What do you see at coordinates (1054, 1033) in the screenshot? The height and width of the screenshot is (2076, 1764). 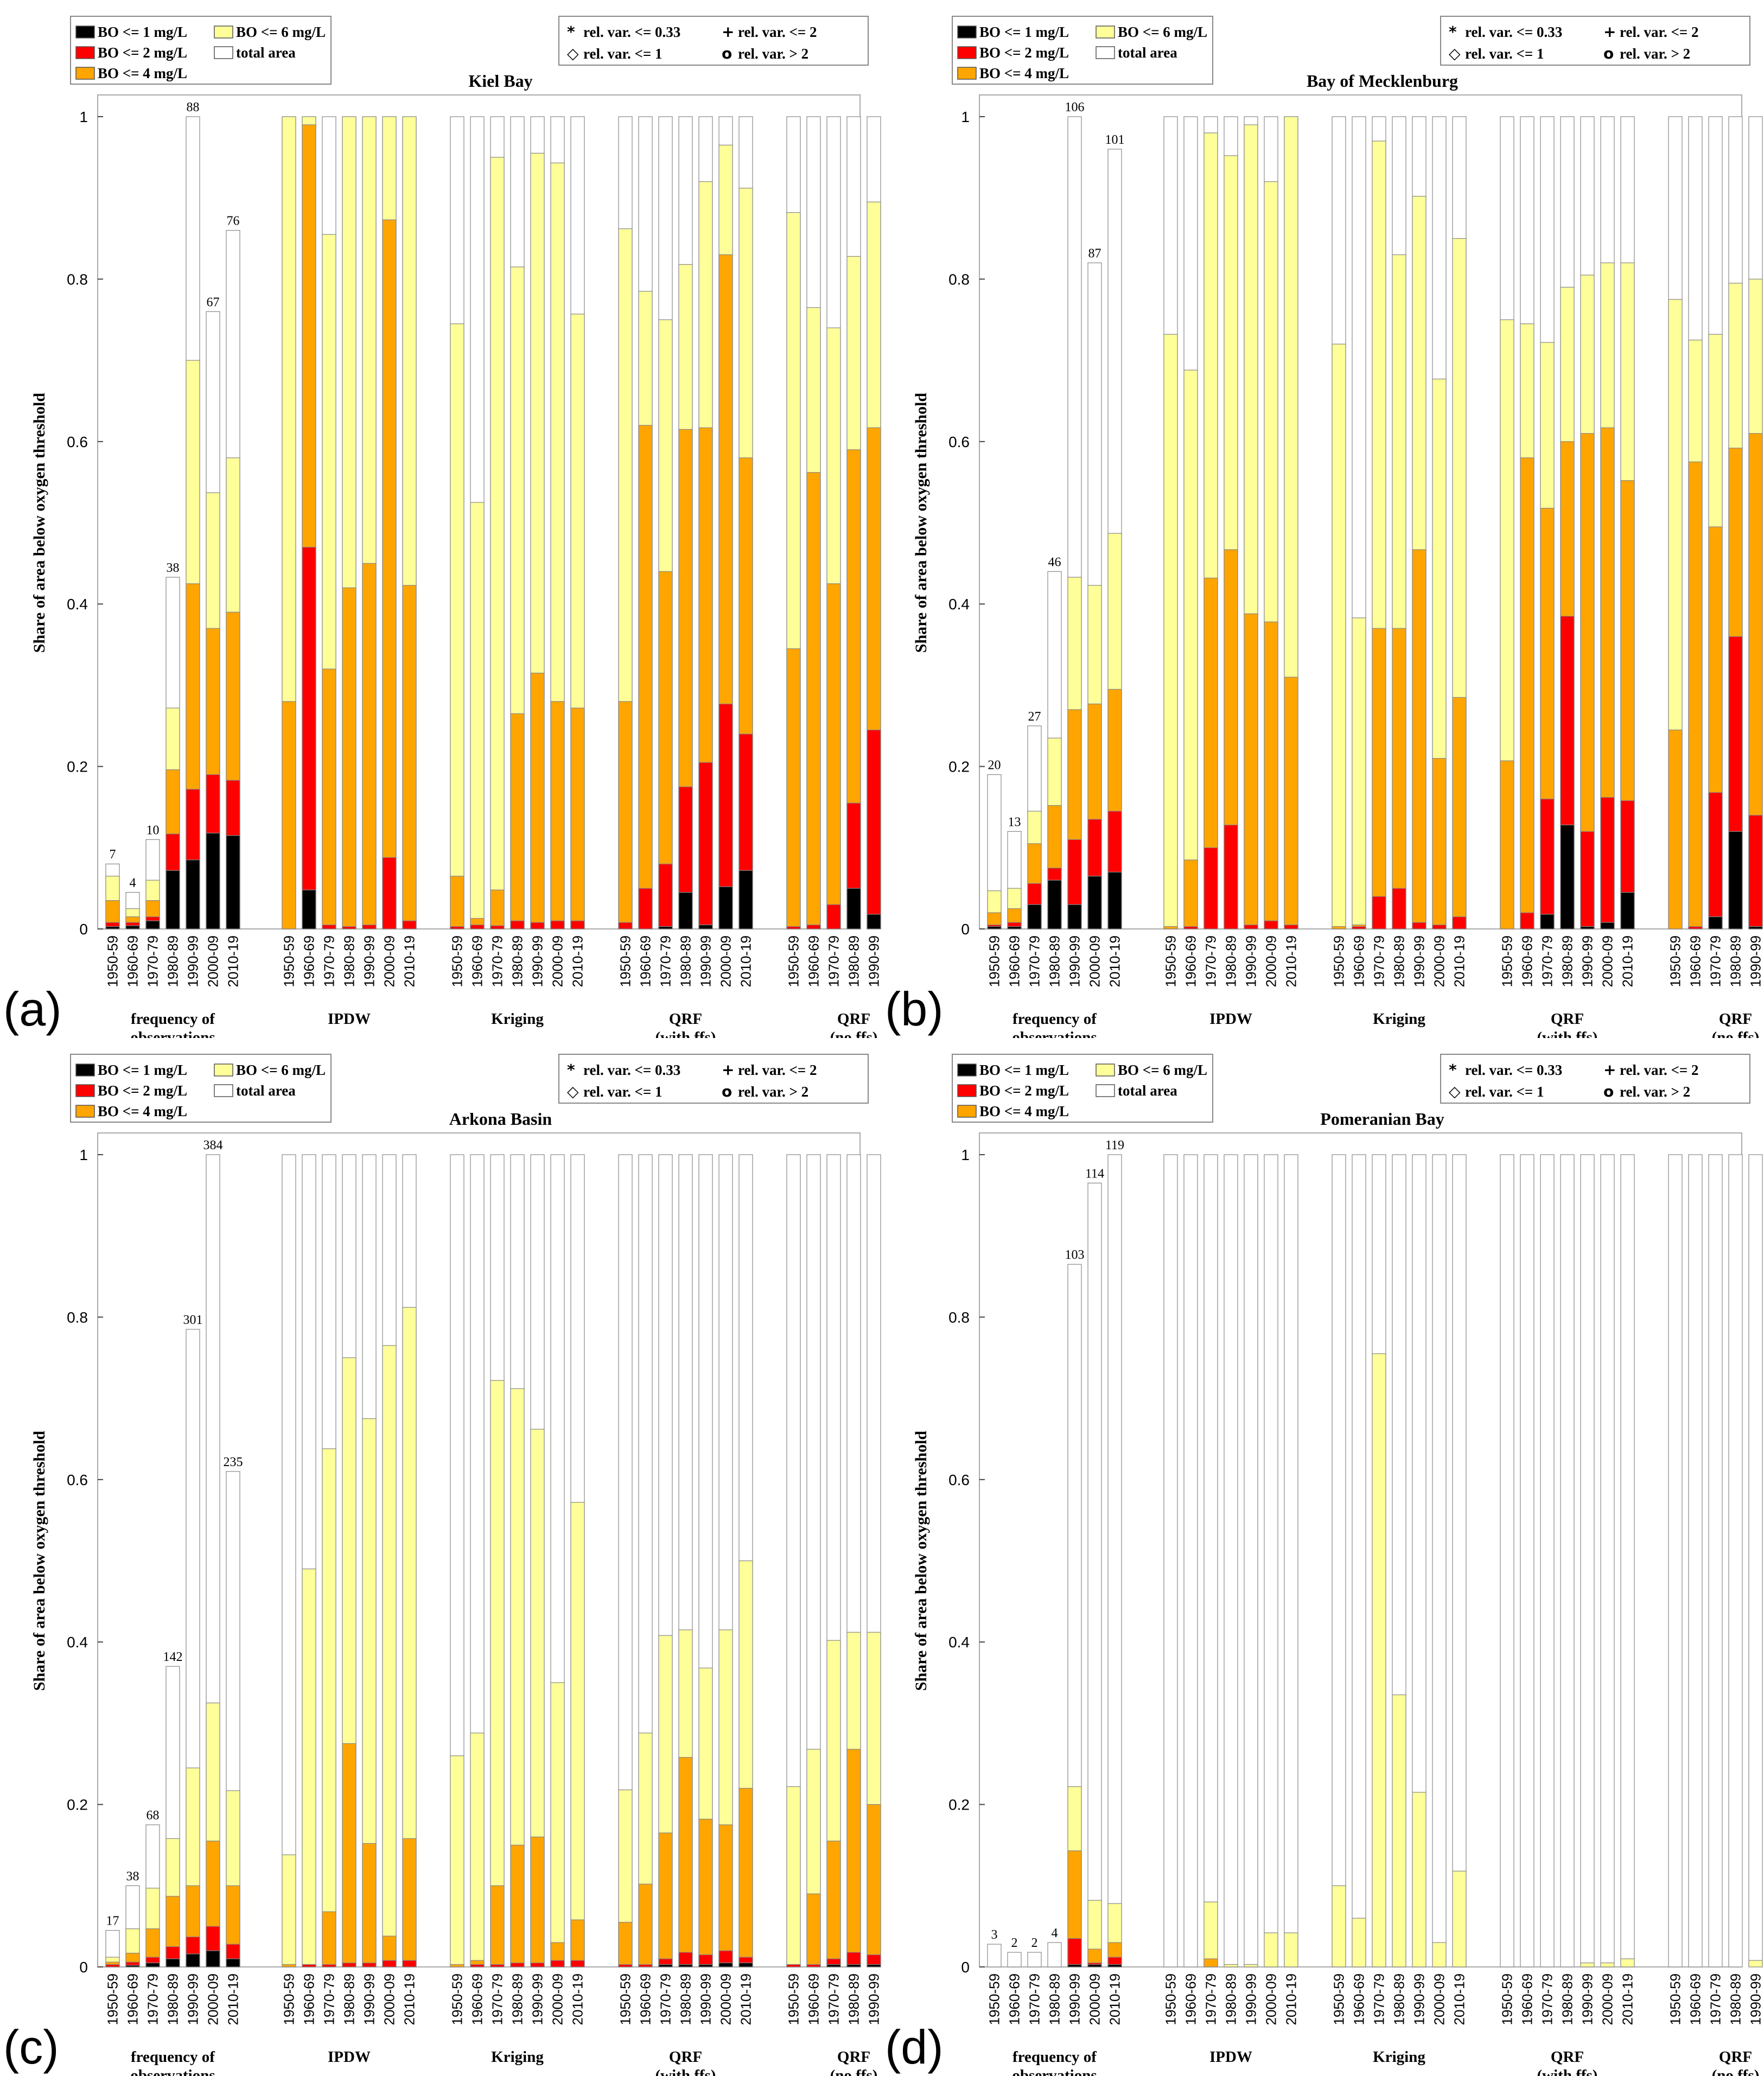 I see `group-label: observations` at bounding box center [1054, 1033].